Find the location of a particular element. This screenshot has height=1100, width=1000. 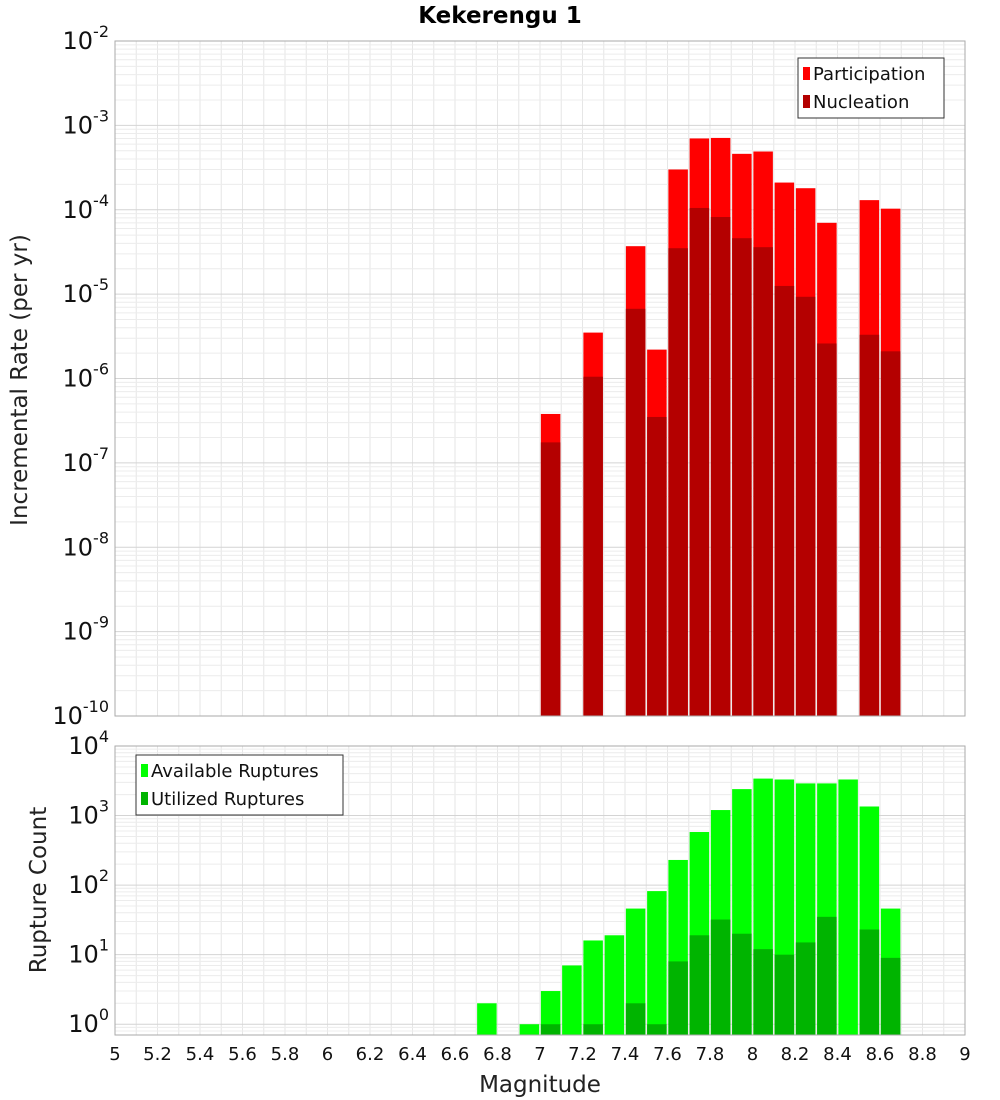

count-legend-box is located at coordinates (239, 785).